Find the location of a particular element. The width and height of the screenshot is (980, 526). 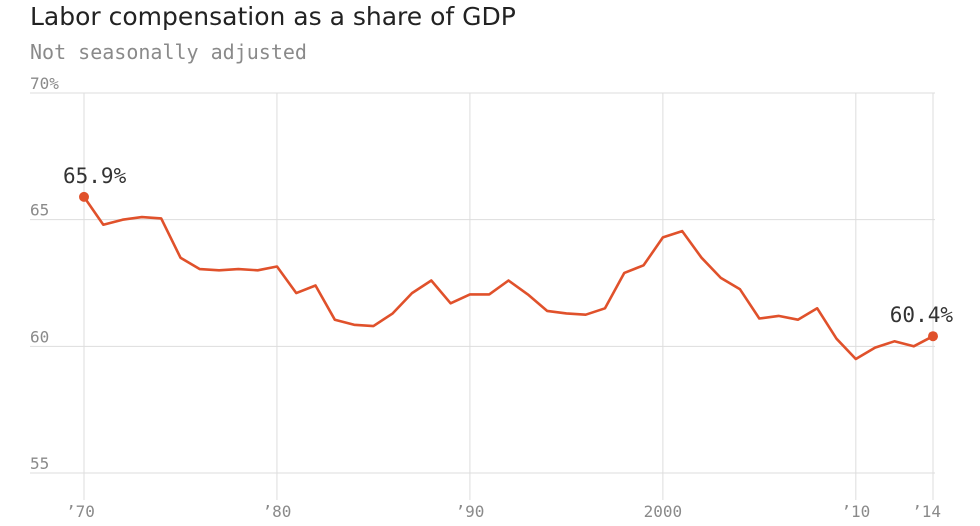

data-label: 60.4% is located at coordinates (922, 315).